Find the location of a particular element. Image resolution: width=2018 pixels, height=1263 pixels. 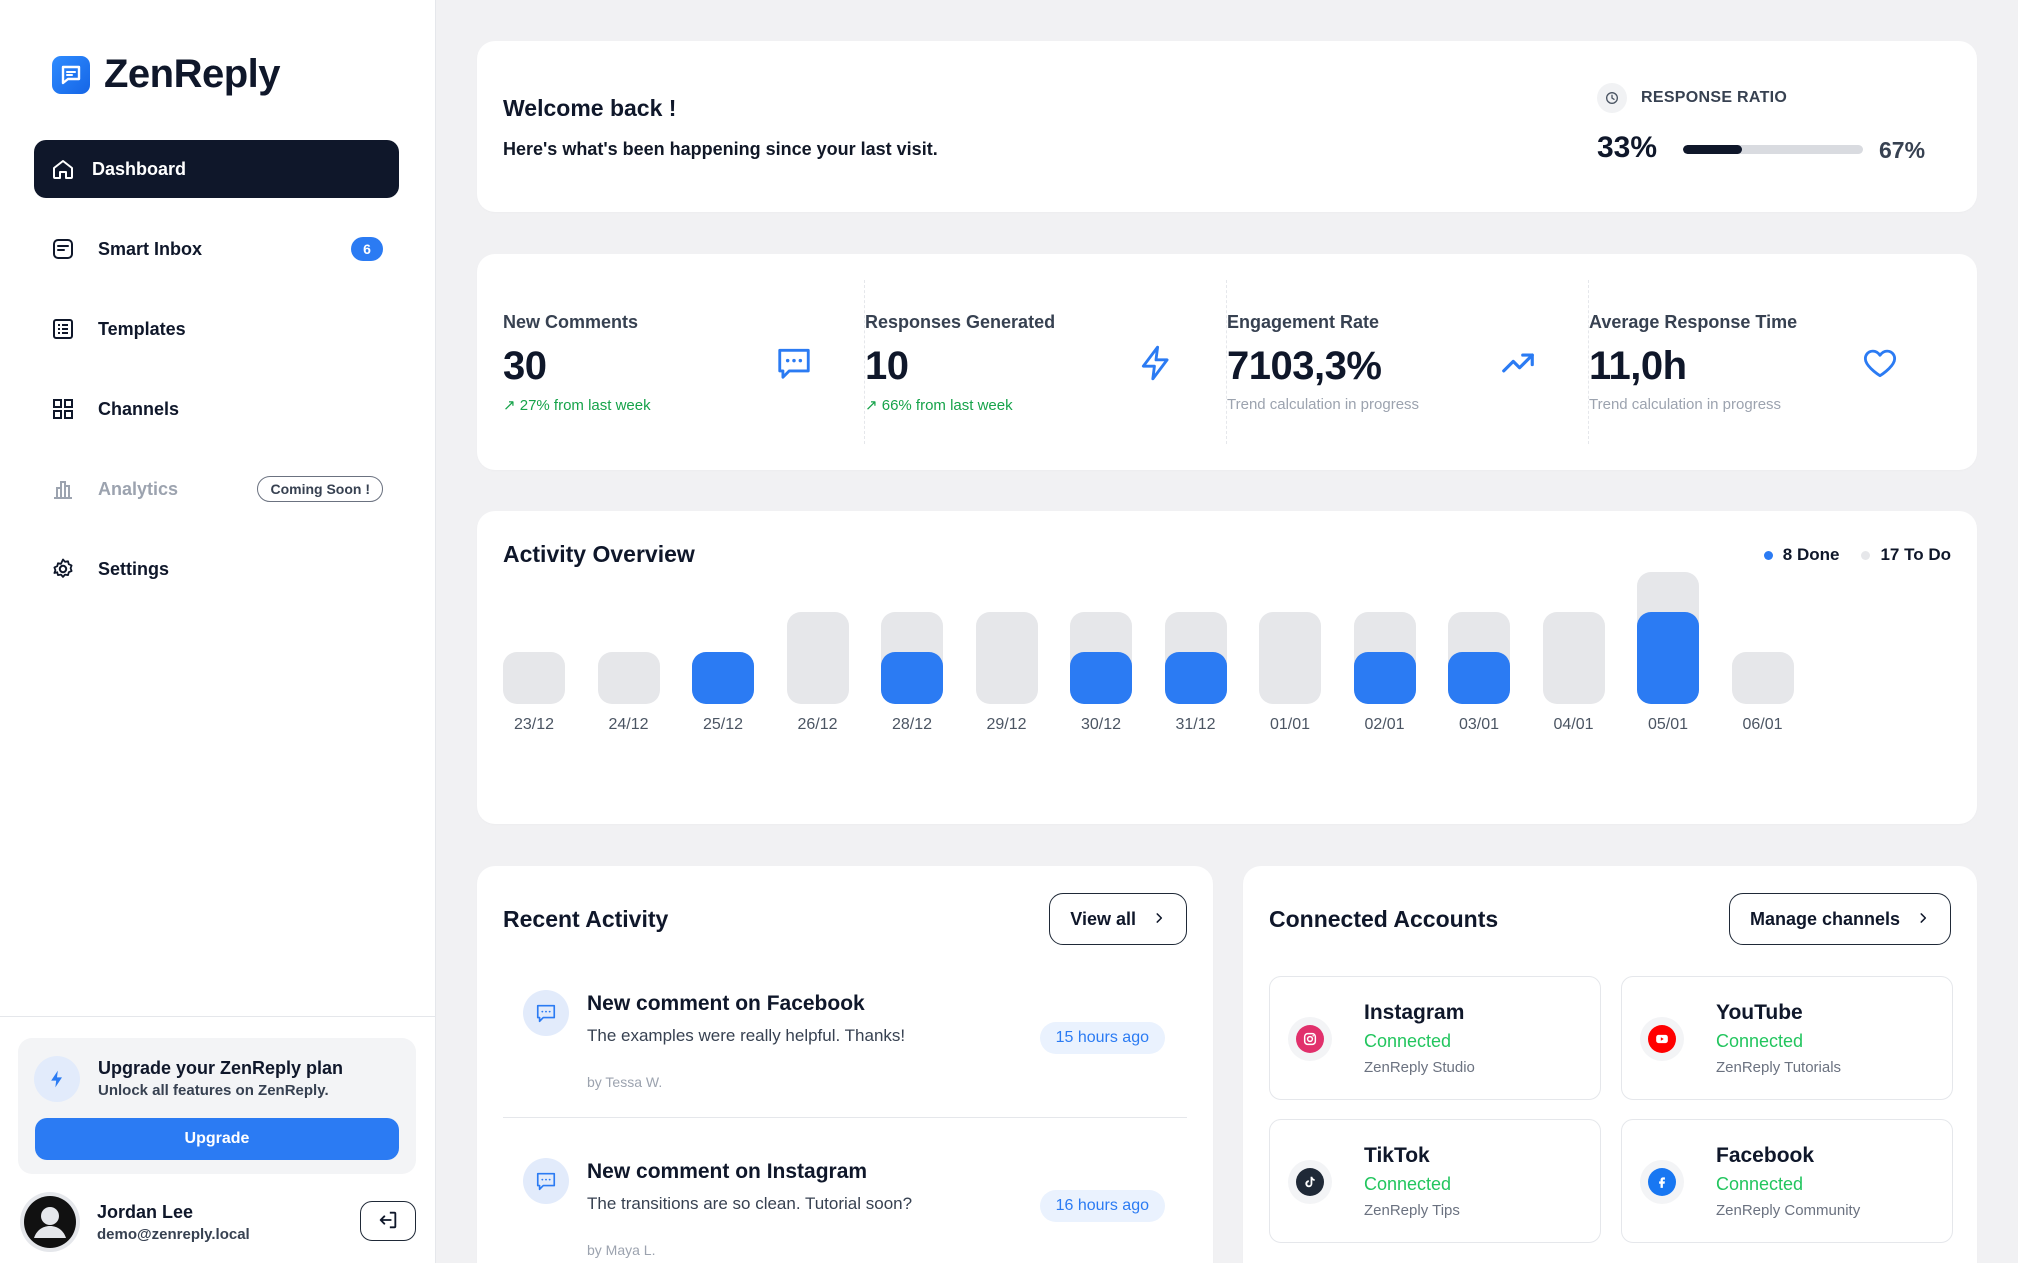

legend-todo: 17 To Do is located at coordinates (1906, 555).